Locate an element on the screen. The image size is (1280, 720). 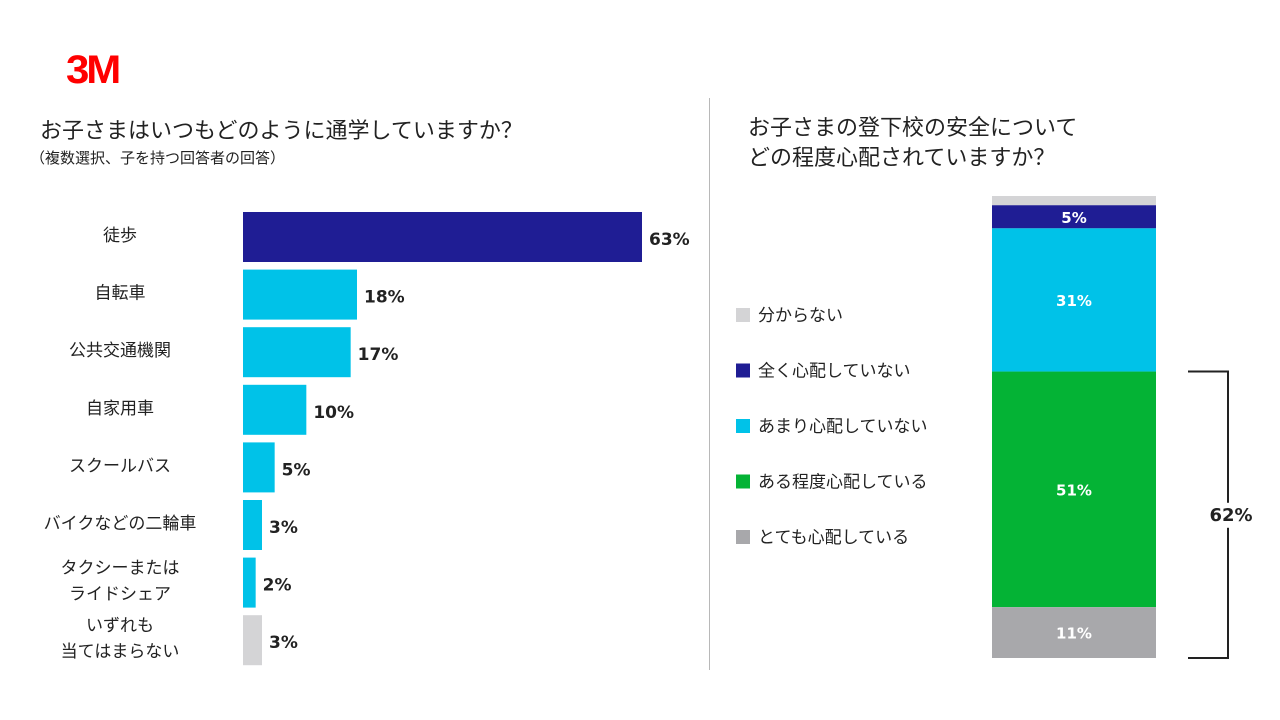
category-label-4: スクールバス is located at coordinates (120, 466).